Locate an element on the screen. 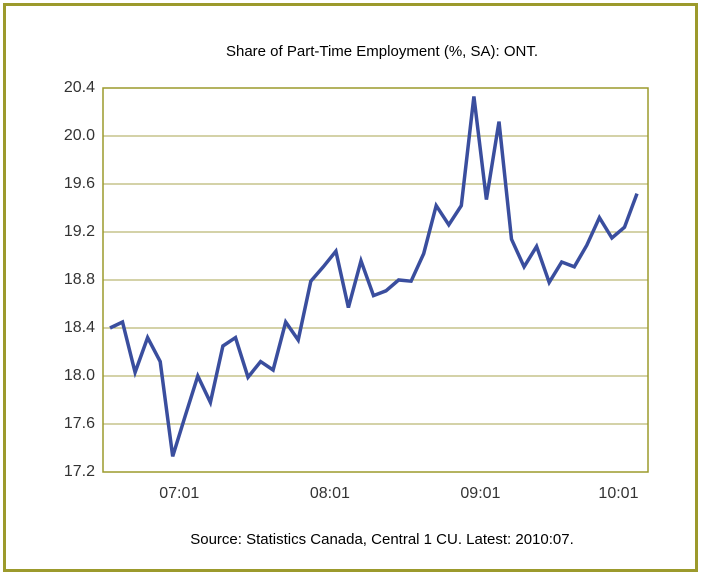  x-tick-label: 07:01 is located at coordinates (179, 493).